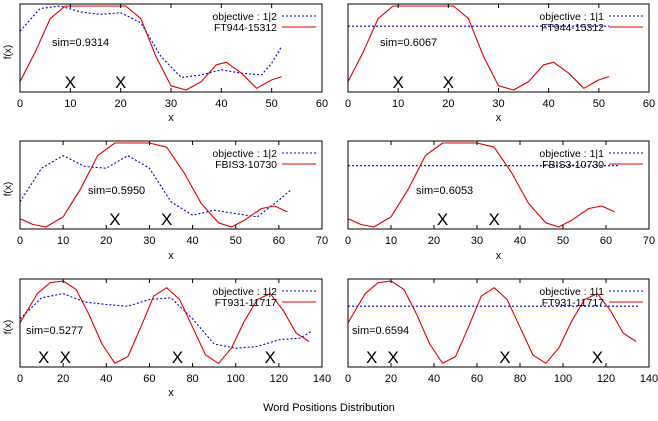  Describe the element at coordinates (329, 408) in the screenshot. I see `figure-caption: Word Positions Distribution` at that location.